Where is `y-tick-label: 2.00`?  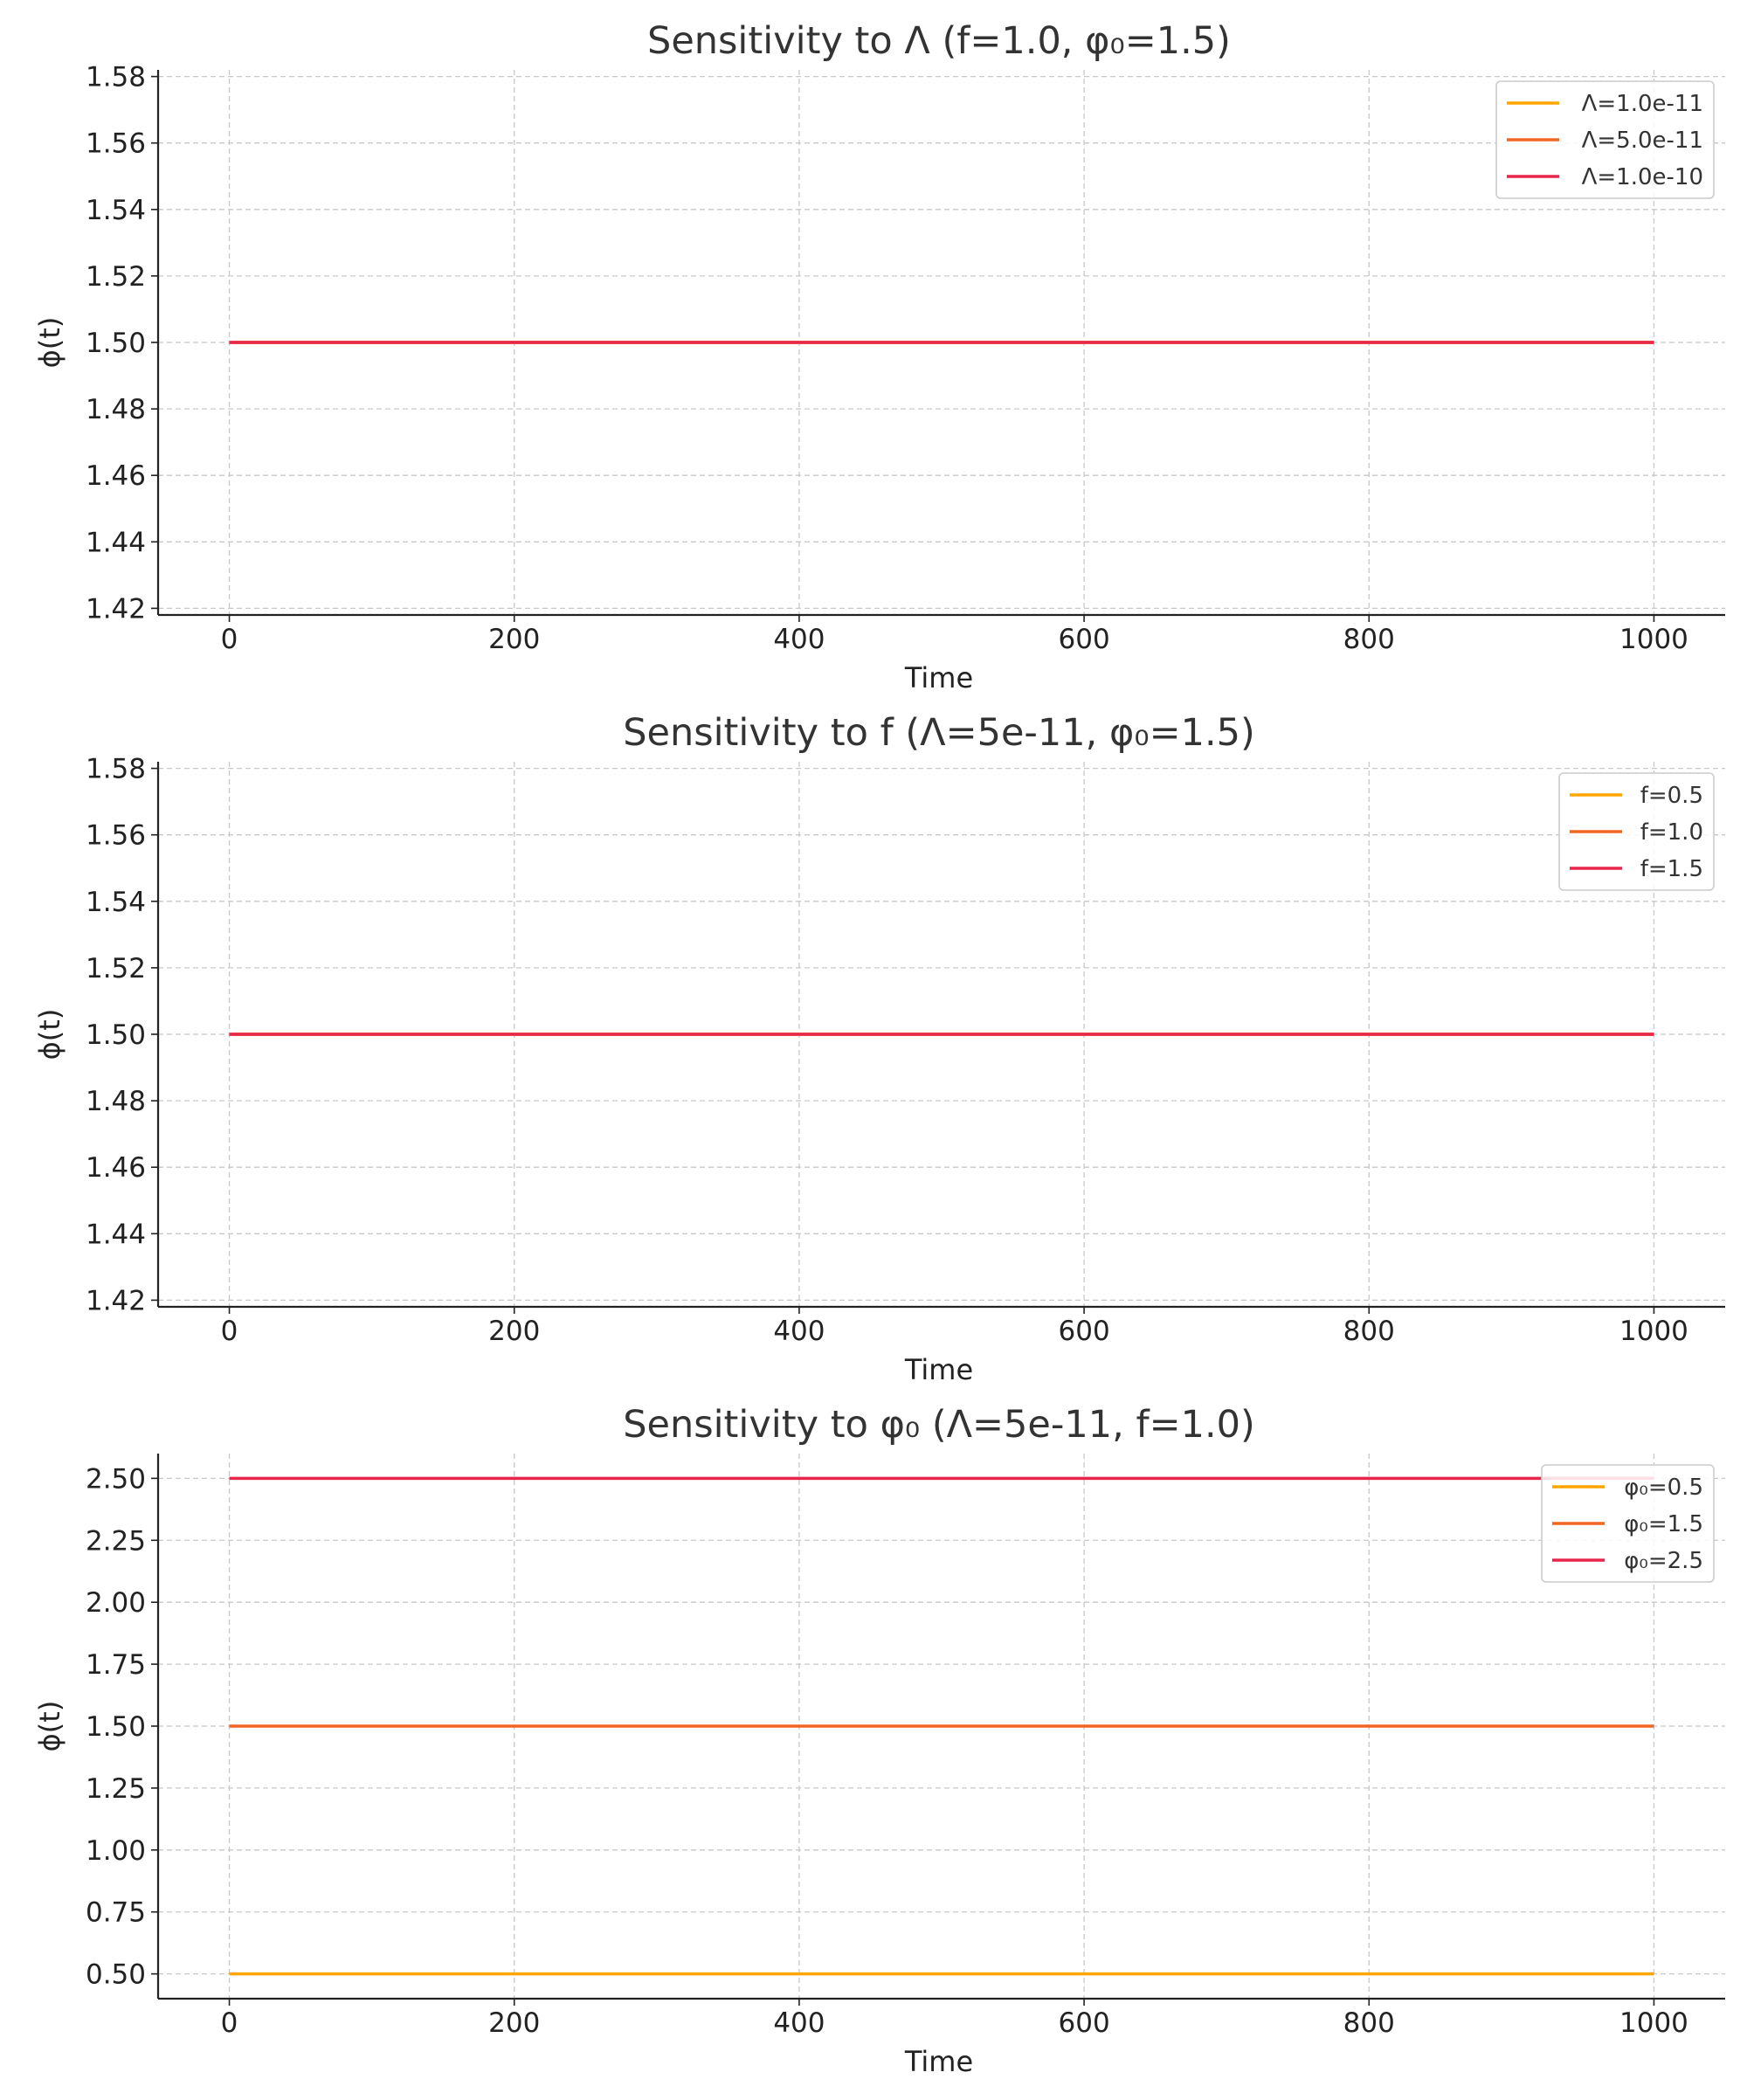
y-tick-label: 2.00 is located at coordinates (116, 1603).